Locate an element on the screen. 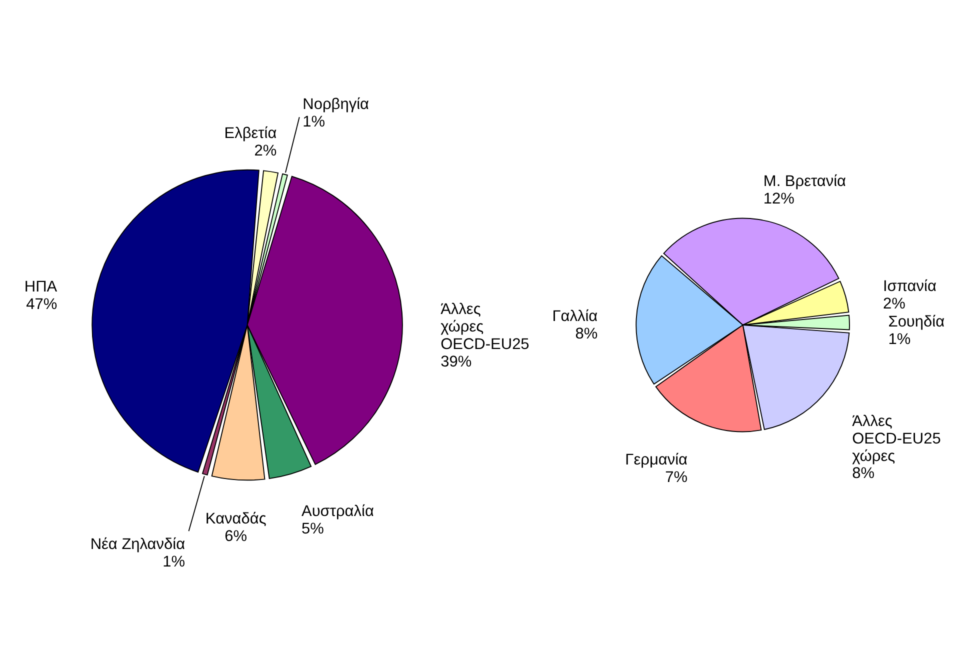 Image resolution: width=961 pixels, height=666 pixels. slice-label: Μ. Βρετανία is located at coordinates (804, 181).